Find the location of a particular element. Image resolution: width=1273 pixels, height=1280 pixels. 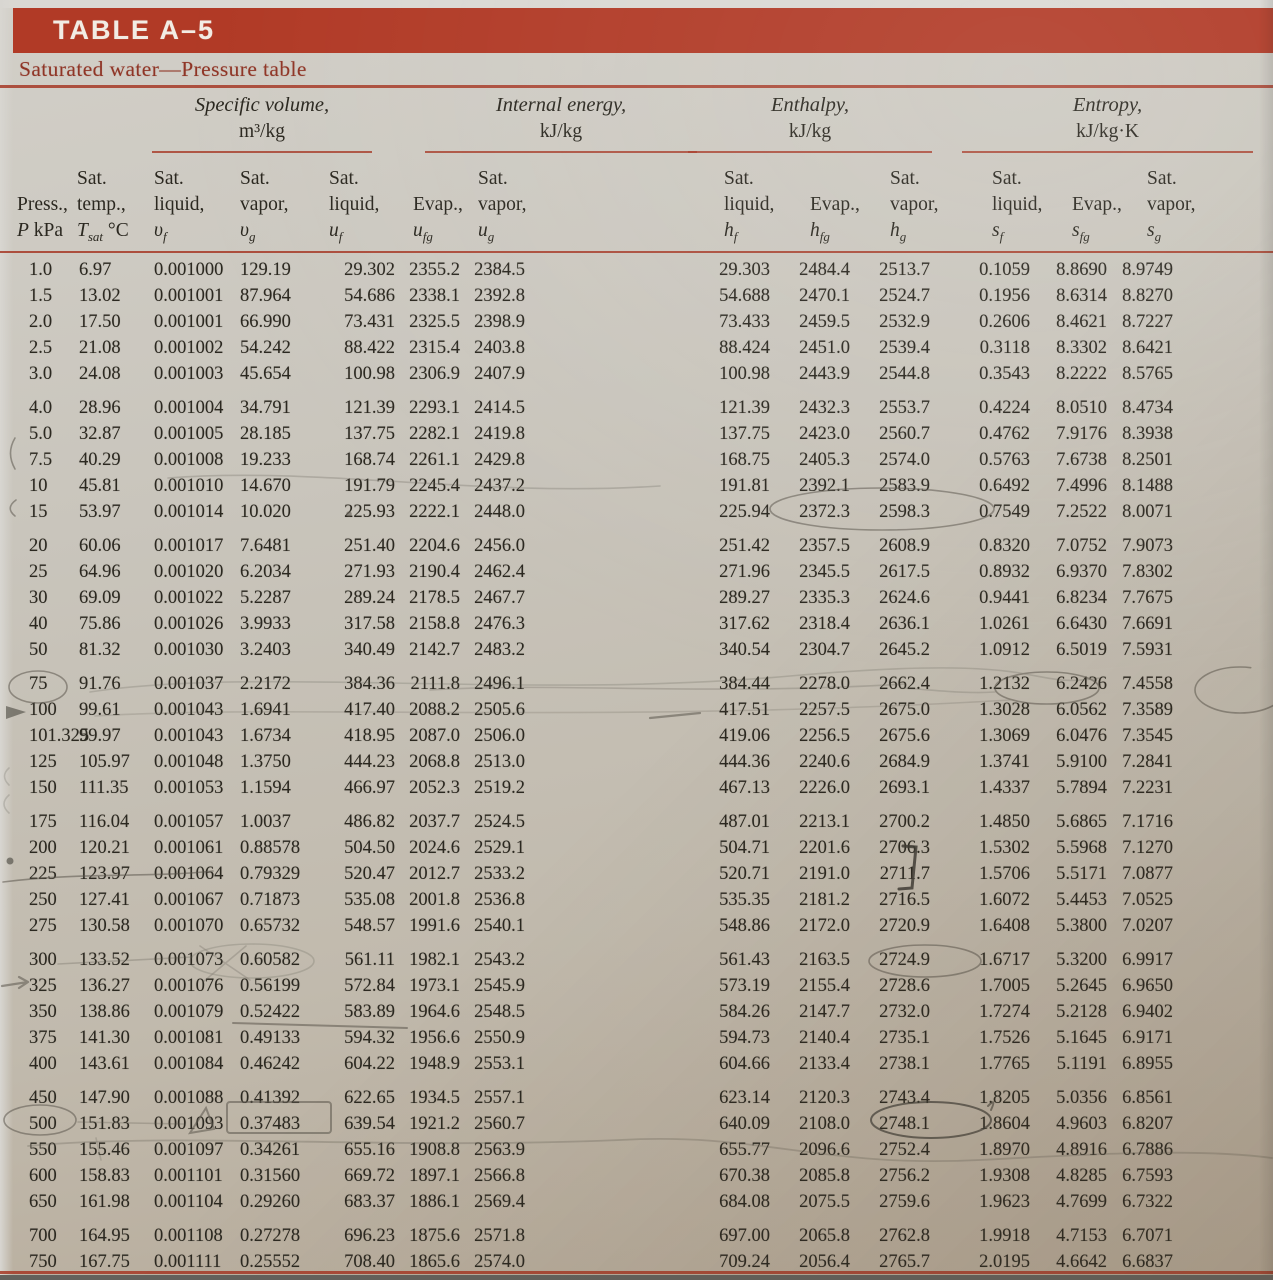

table-cell: 655.77 is located at coordinates (744, 1150).